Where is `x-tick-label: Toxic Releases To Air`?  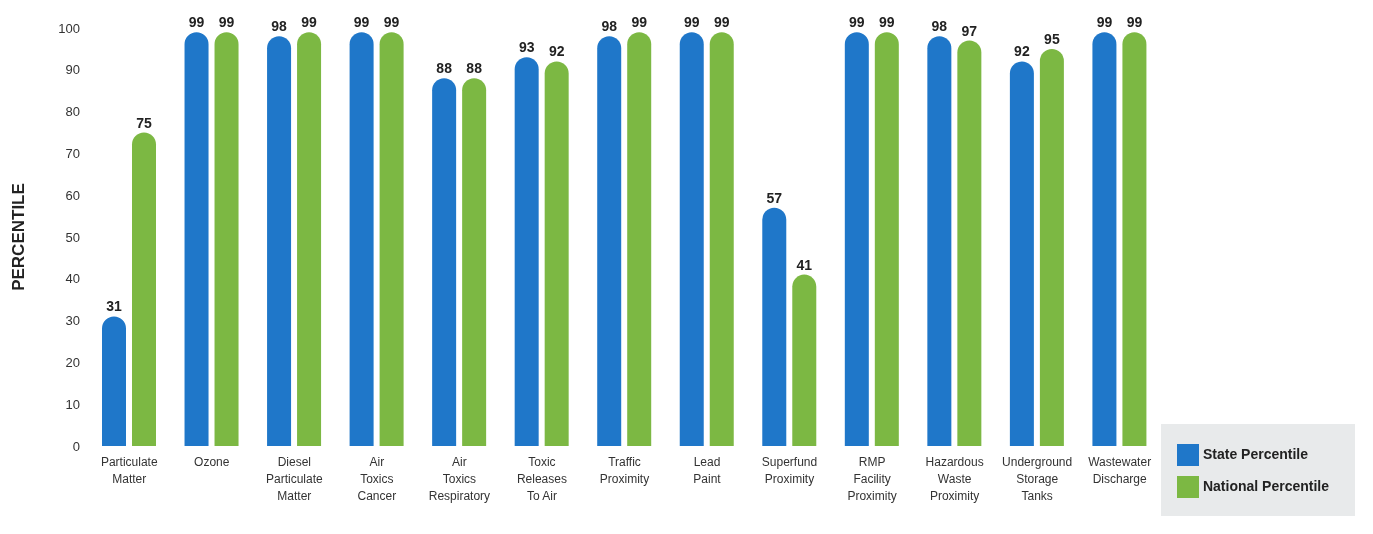
x-tick-label: Toxic Releases To Air is located at coordinates (541, 479).